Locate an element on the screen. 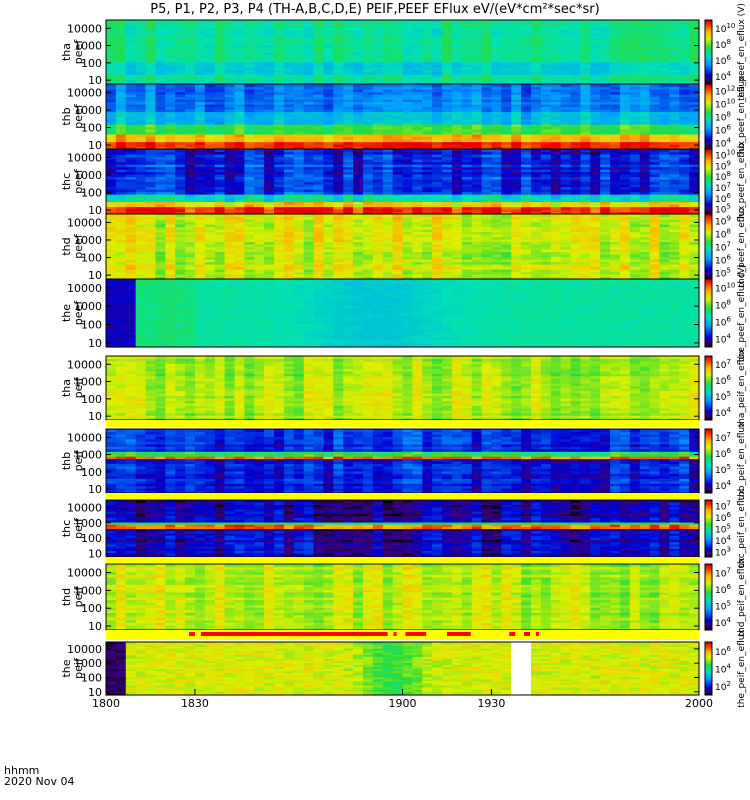  colorbar-tick-label: 10¹² is located at coordinates (725, 91).